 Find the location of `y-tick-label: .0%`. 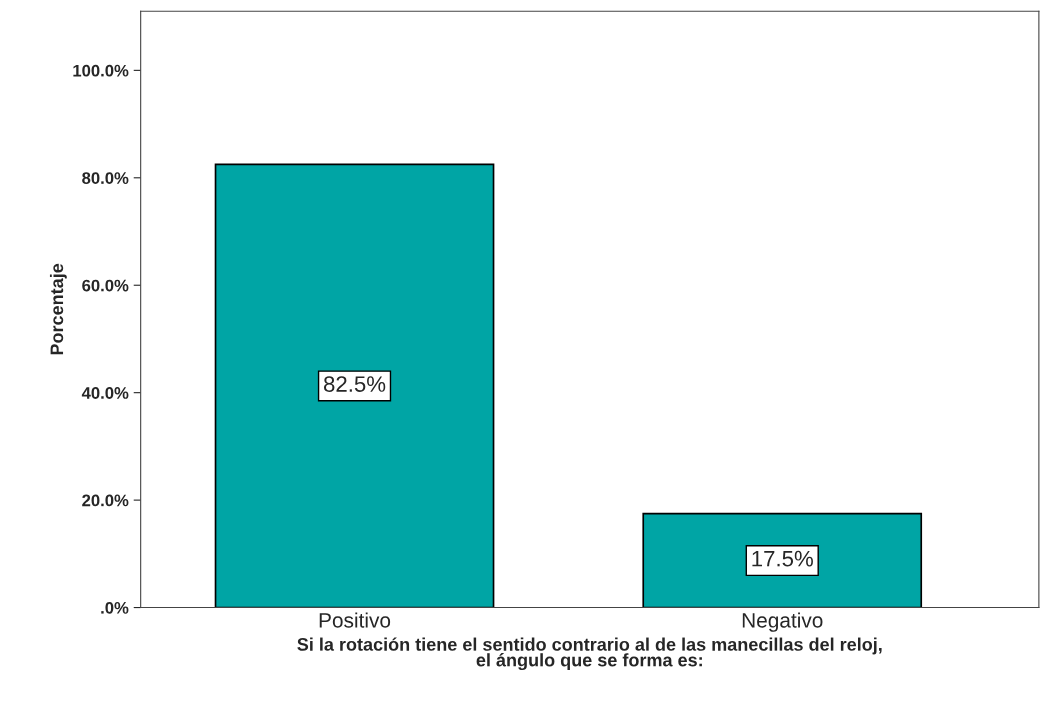

y-tick-label: .0% is located at coordinates (115, 607).